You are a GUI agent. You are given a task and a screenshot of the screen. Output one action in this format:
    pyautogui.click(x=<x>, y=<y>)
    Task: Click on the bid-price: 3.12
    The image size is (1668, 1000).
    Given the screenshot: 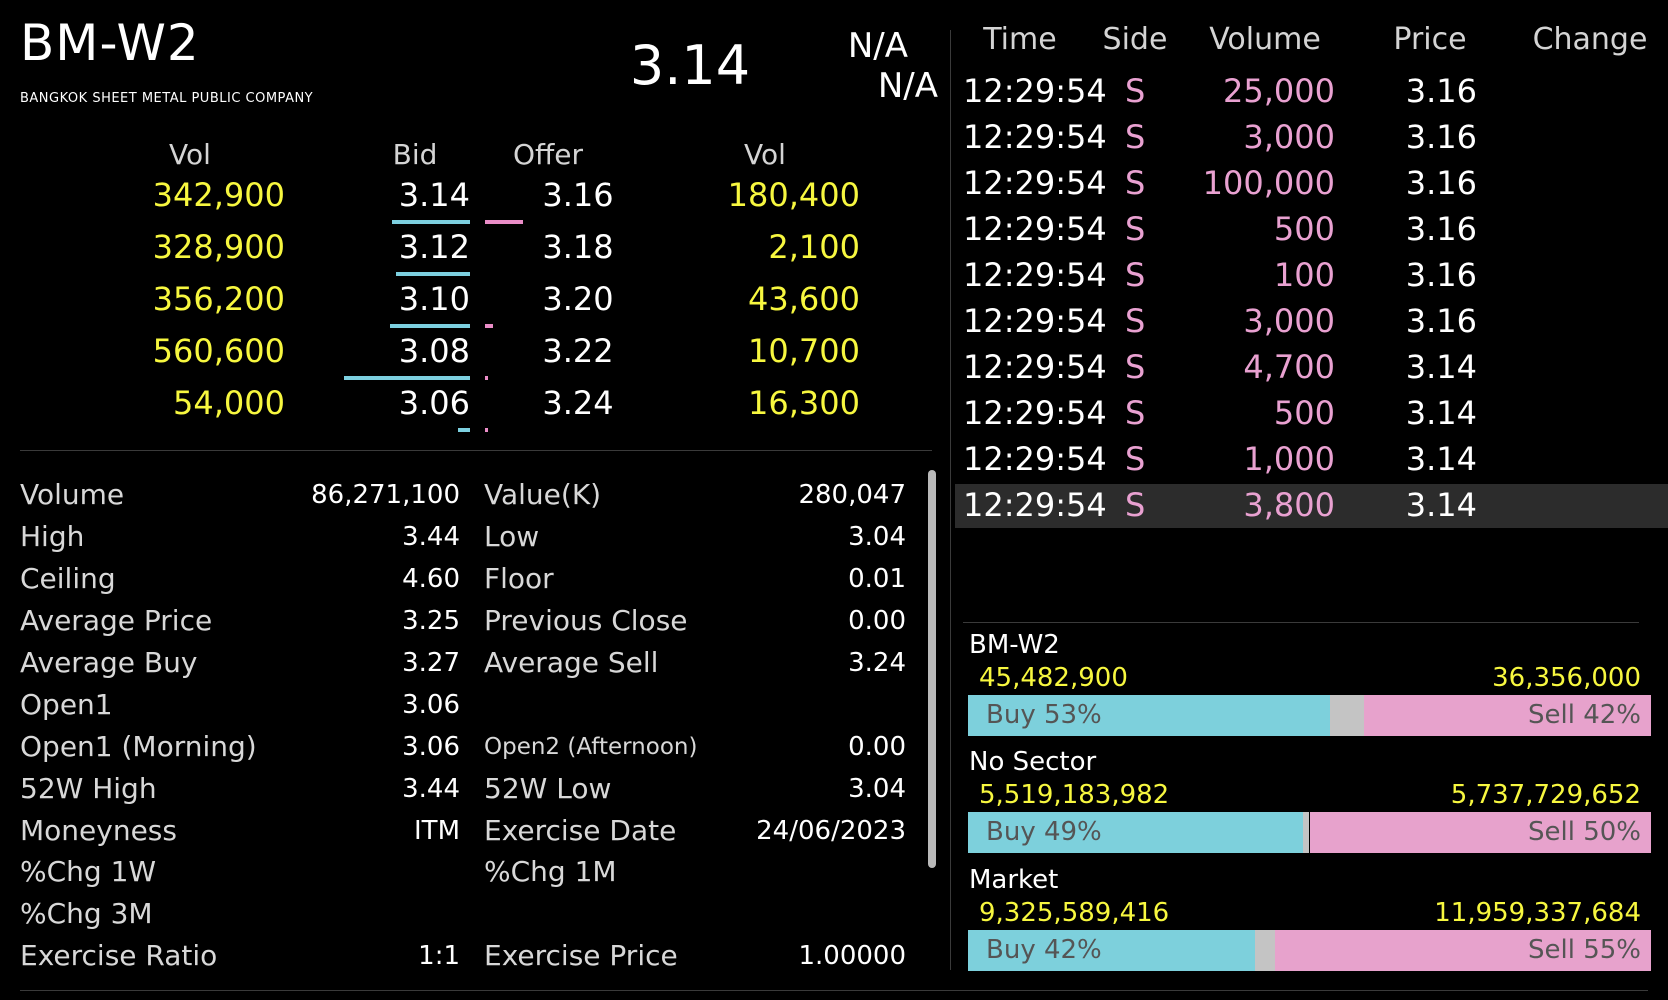 What is the action you would take?
    pyautogui.click(x=434, y=247)
    